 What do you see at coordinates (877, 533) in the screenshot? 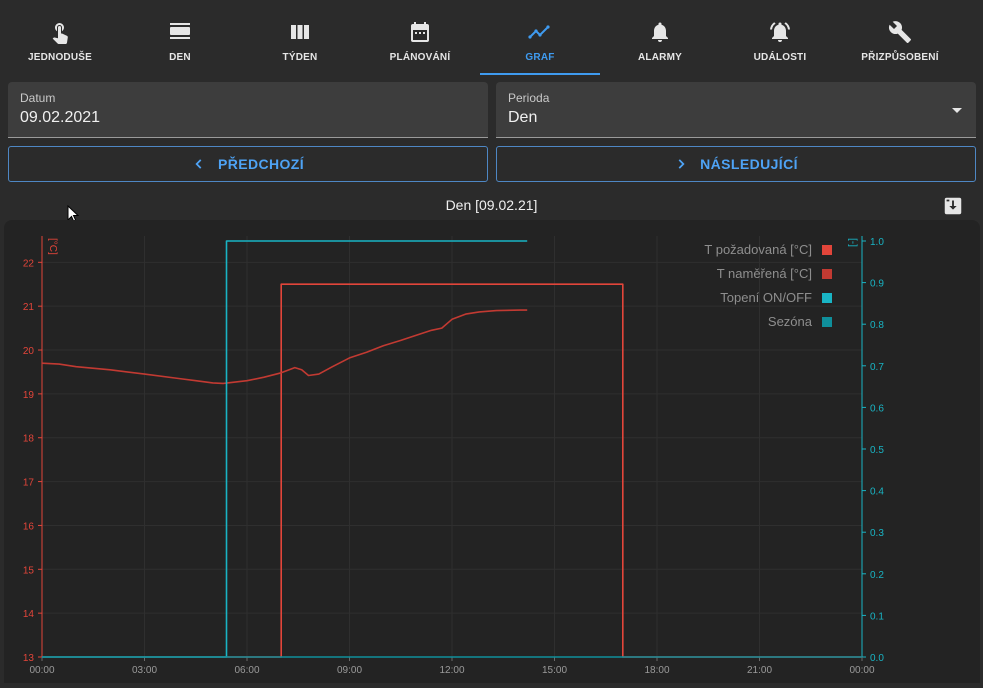
I see `y-tick-label-right: 0.3` at bounding box center [877, 533].